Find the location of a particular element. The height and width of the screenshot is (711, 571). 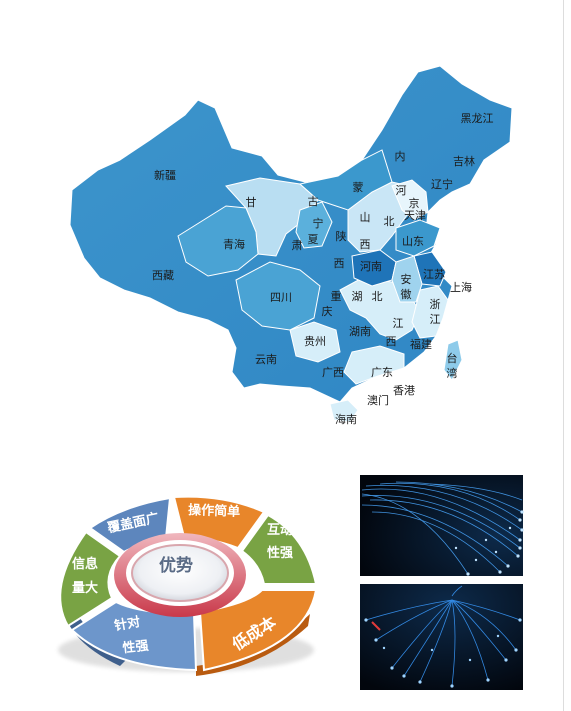

province-label: 蒙 is located at coordinates (358, 187).